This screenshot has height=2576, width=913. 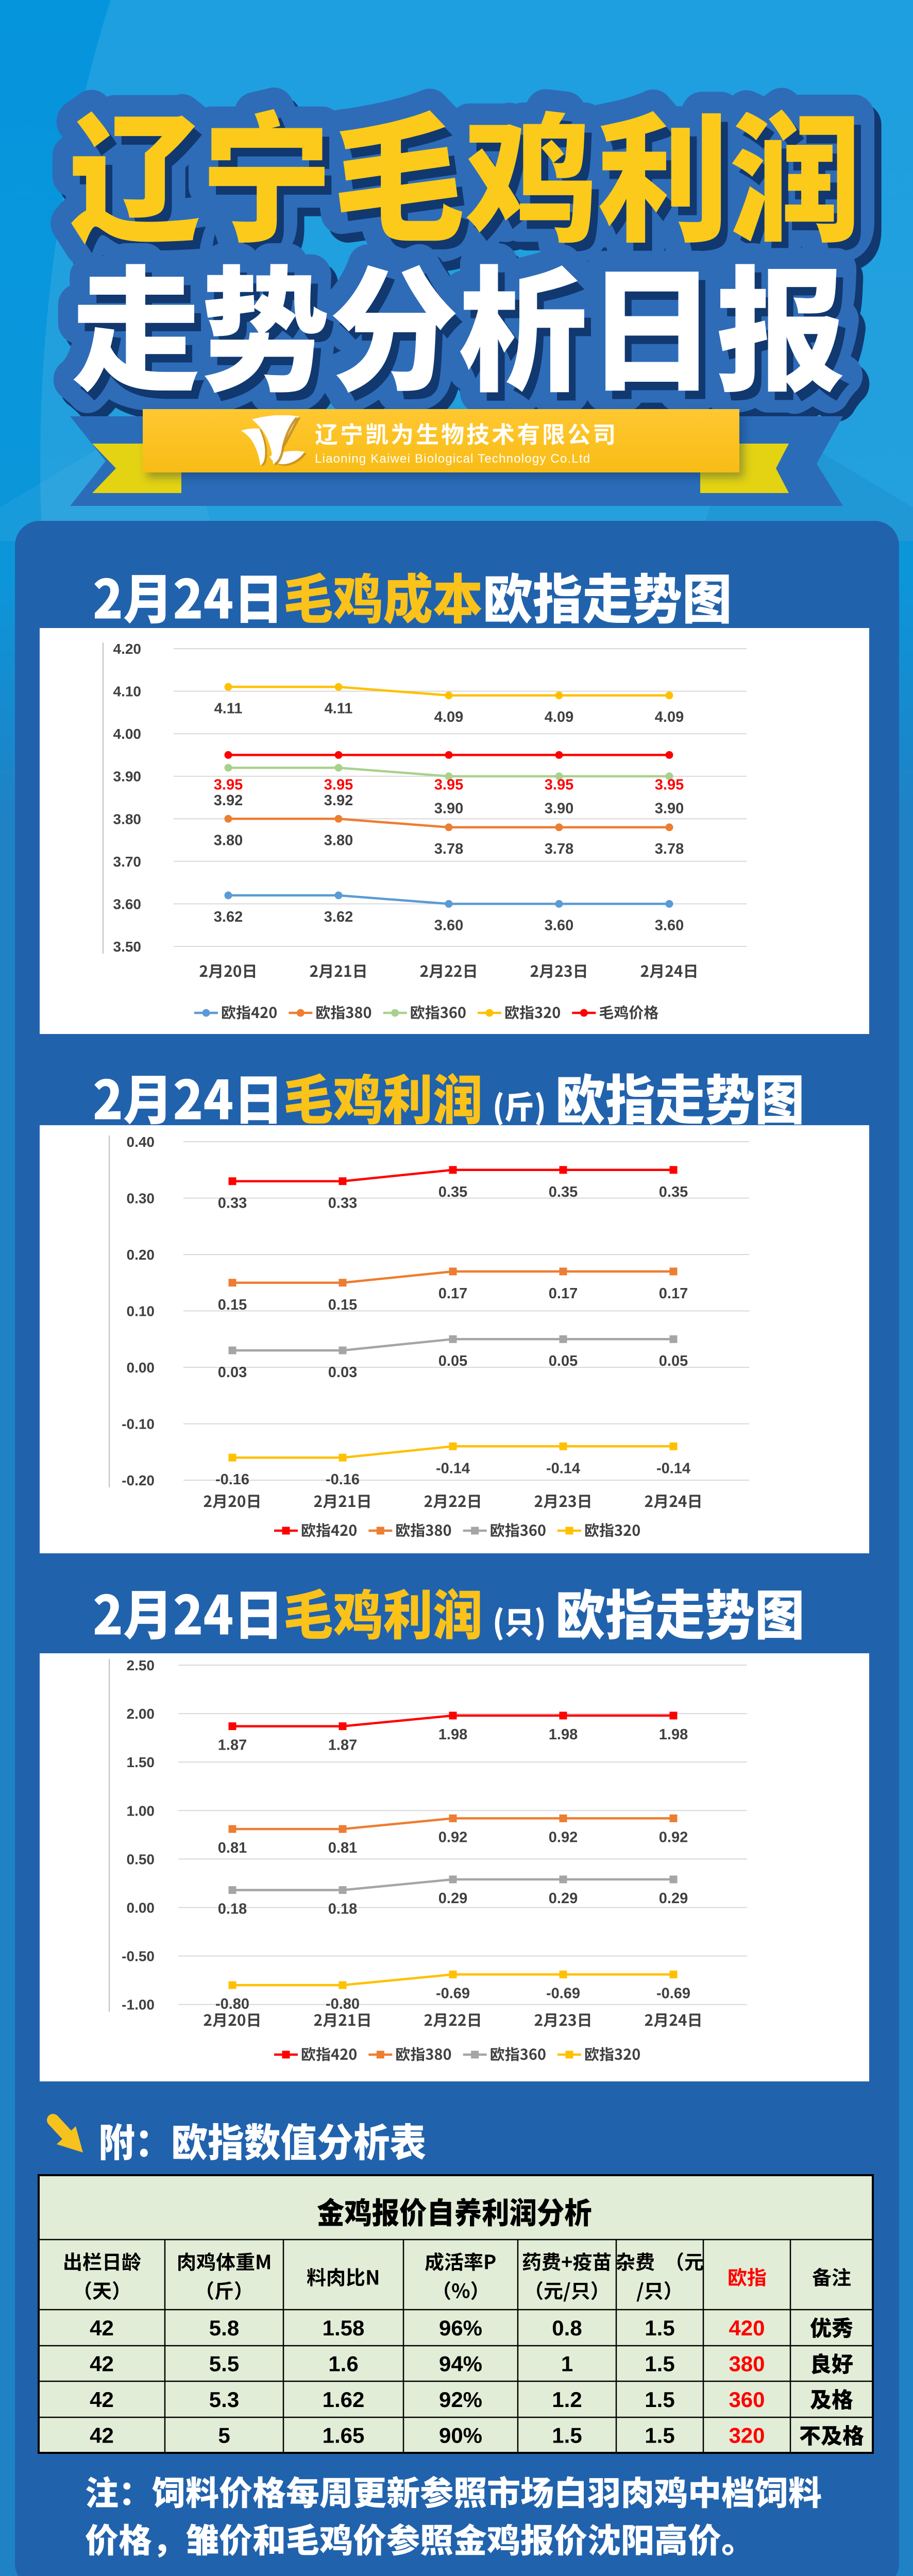 I want to click on svg-text: 1.2, so click(x=567, y=2399).